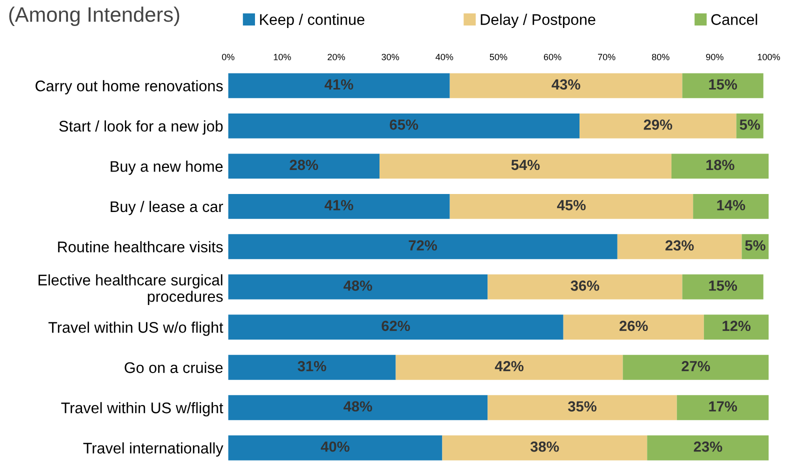 This screenshot has width=795, height=466. I want to click on data-label: 18%, so click(720, 165).